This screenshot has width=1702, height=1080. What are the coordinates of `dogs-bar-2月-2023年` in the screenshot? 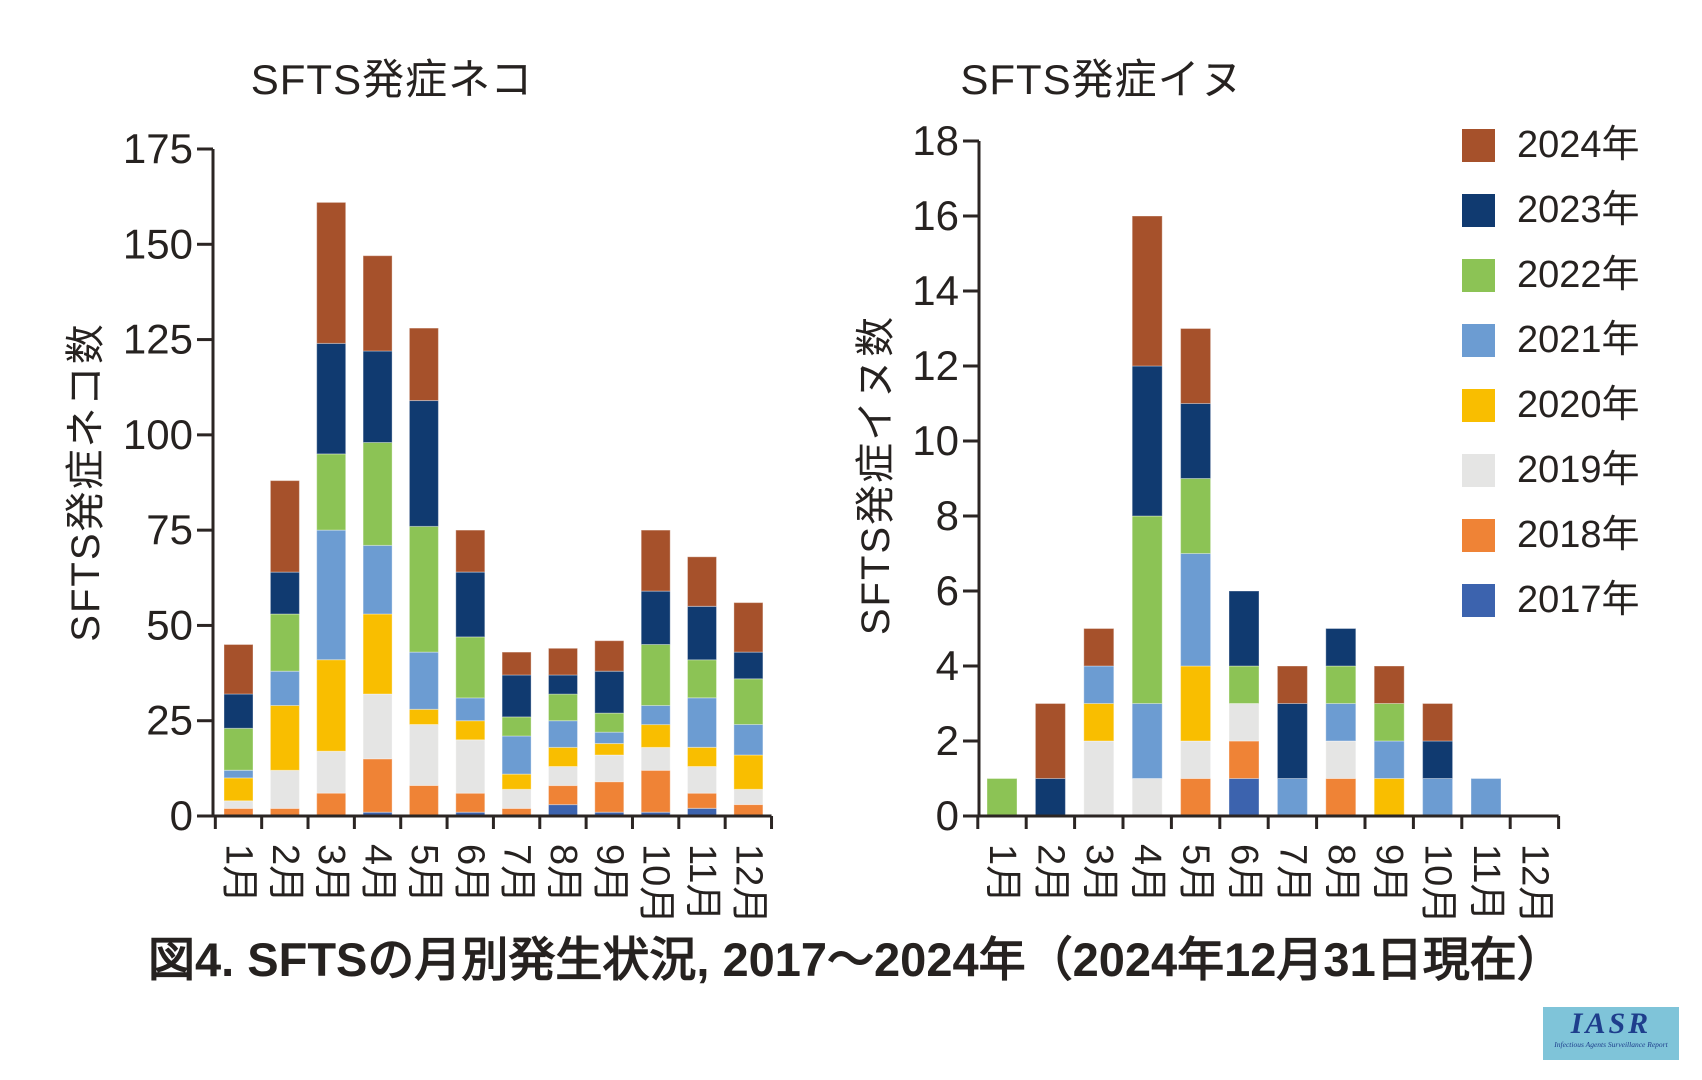 It's located at (1050, 797).